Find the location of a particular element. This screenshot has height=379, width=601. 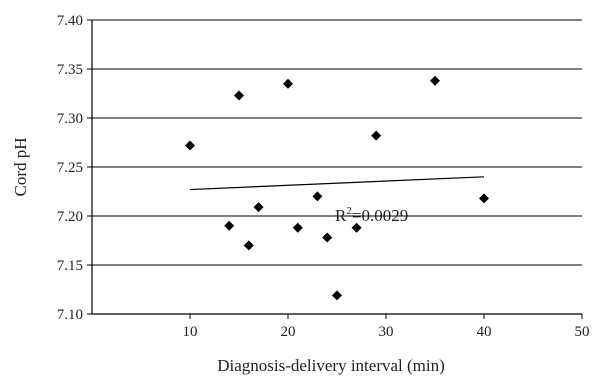

x-axis-title: Diagnosis-delivery interval (min) is located at coordinates (331, 365).